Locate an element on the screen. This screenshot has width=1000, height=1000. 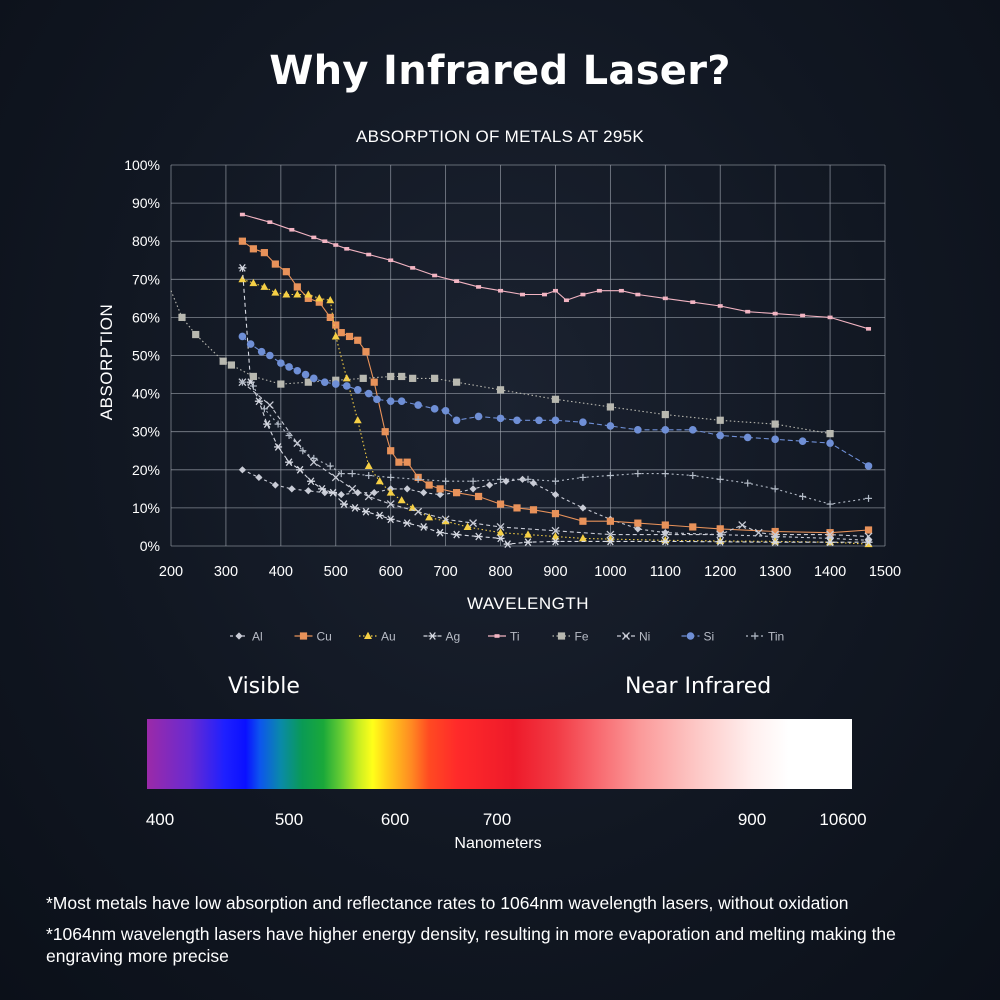
legend-label: Ni is located at coordinates (644, 637).